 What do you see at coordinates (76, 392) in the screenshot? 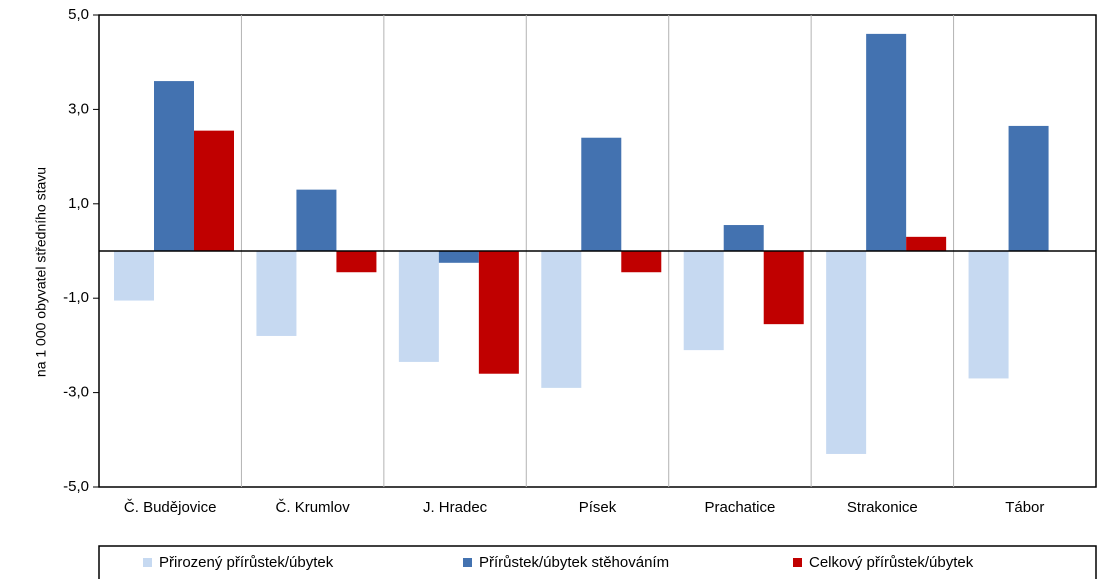
I see `y-tick-label: -3,0` at bounding box center [76, 392].